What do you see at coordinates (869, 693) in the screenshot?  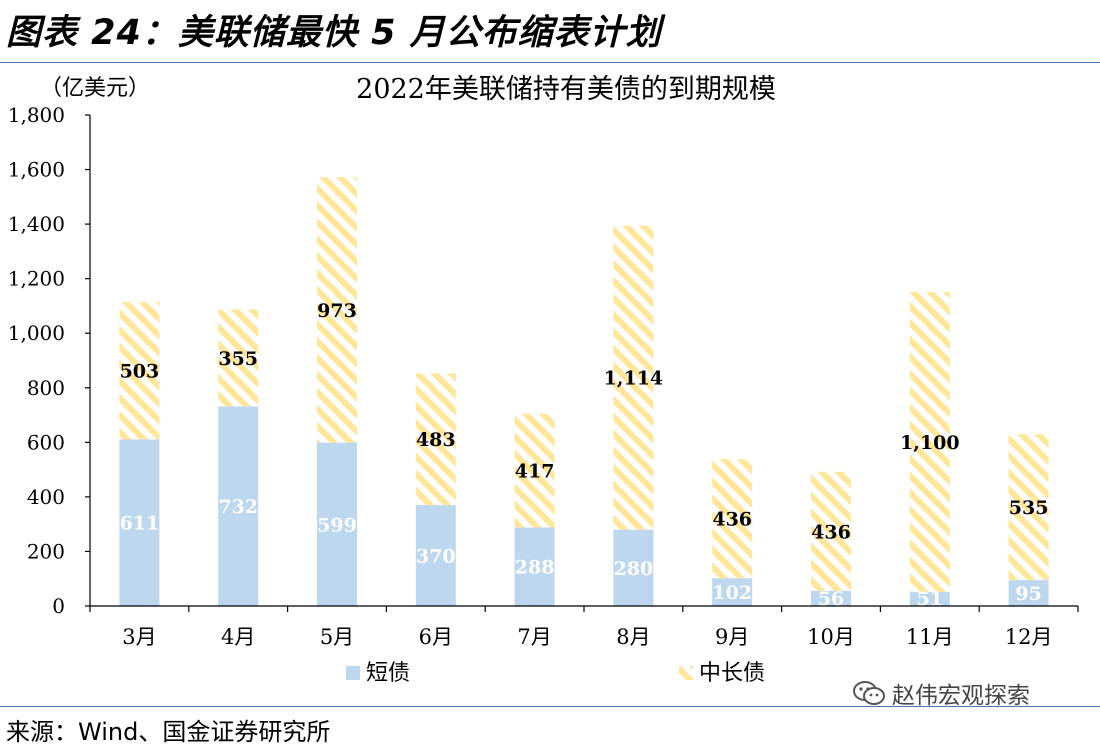 I see `wechat-icon` at bounding box center [869, 693].